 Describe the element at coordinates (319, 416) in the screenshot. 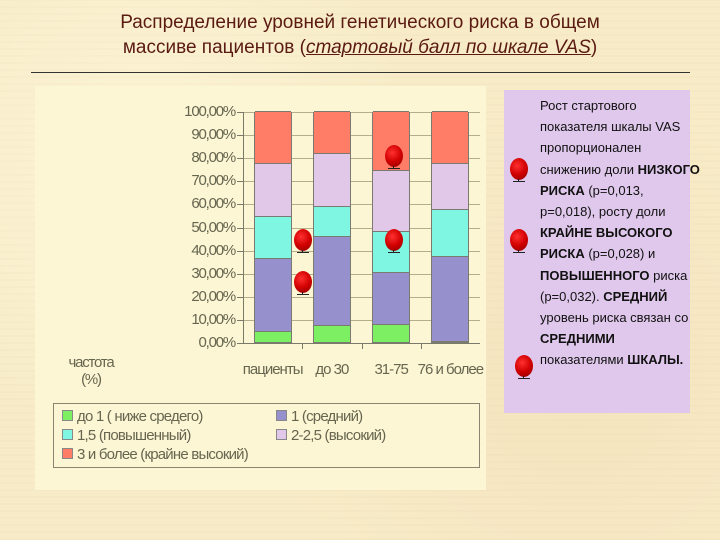

I see `legend-item: 1 (средний)` at that location.